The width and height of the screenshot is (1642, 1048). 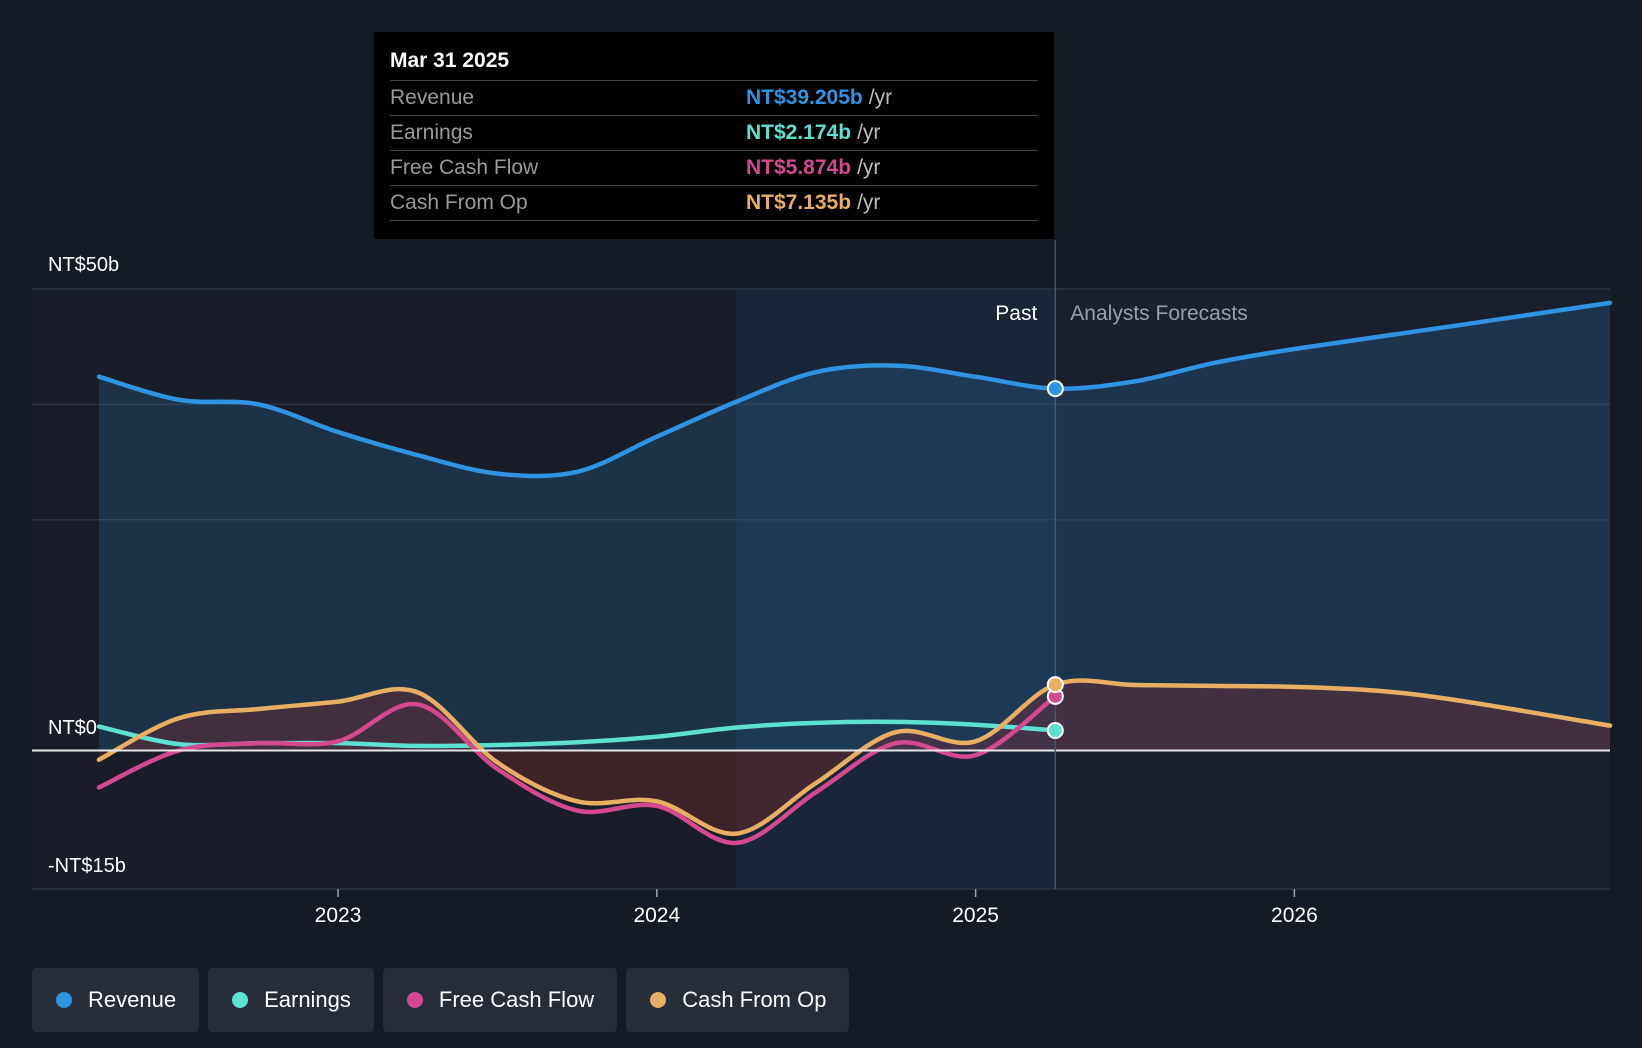 I want to click on legend-item-cash-from-op: Cash From Op, so click(x=738, y=1000).